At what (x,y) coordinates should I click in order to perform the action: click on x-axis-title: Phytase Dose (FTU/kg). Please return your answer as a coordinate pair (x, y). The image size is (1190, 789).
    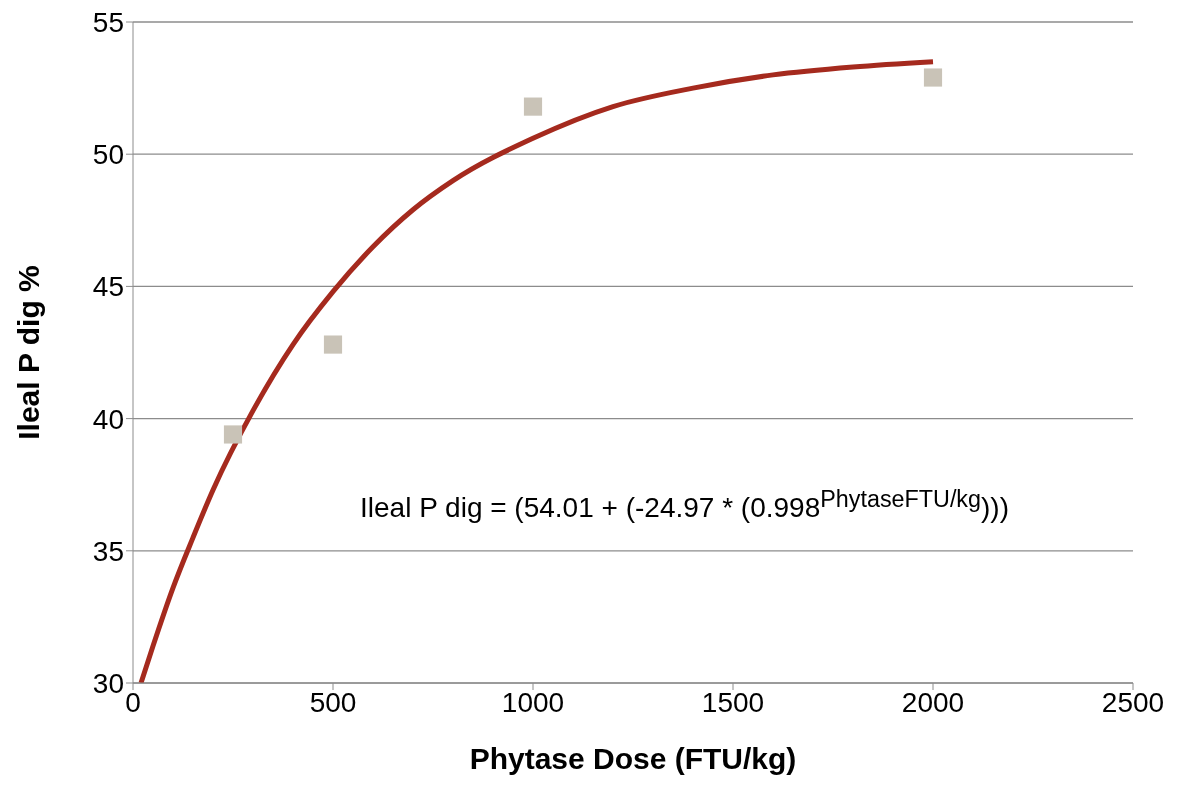
    Looking at the image, I should click on (633, 758).